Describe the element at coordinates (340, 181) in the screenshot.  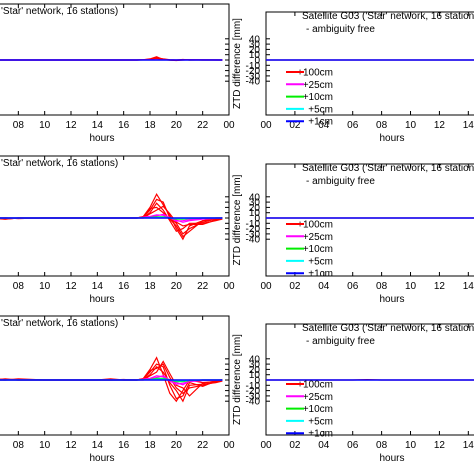
I see `panel-subtitle: - ambiguity free` at that location.